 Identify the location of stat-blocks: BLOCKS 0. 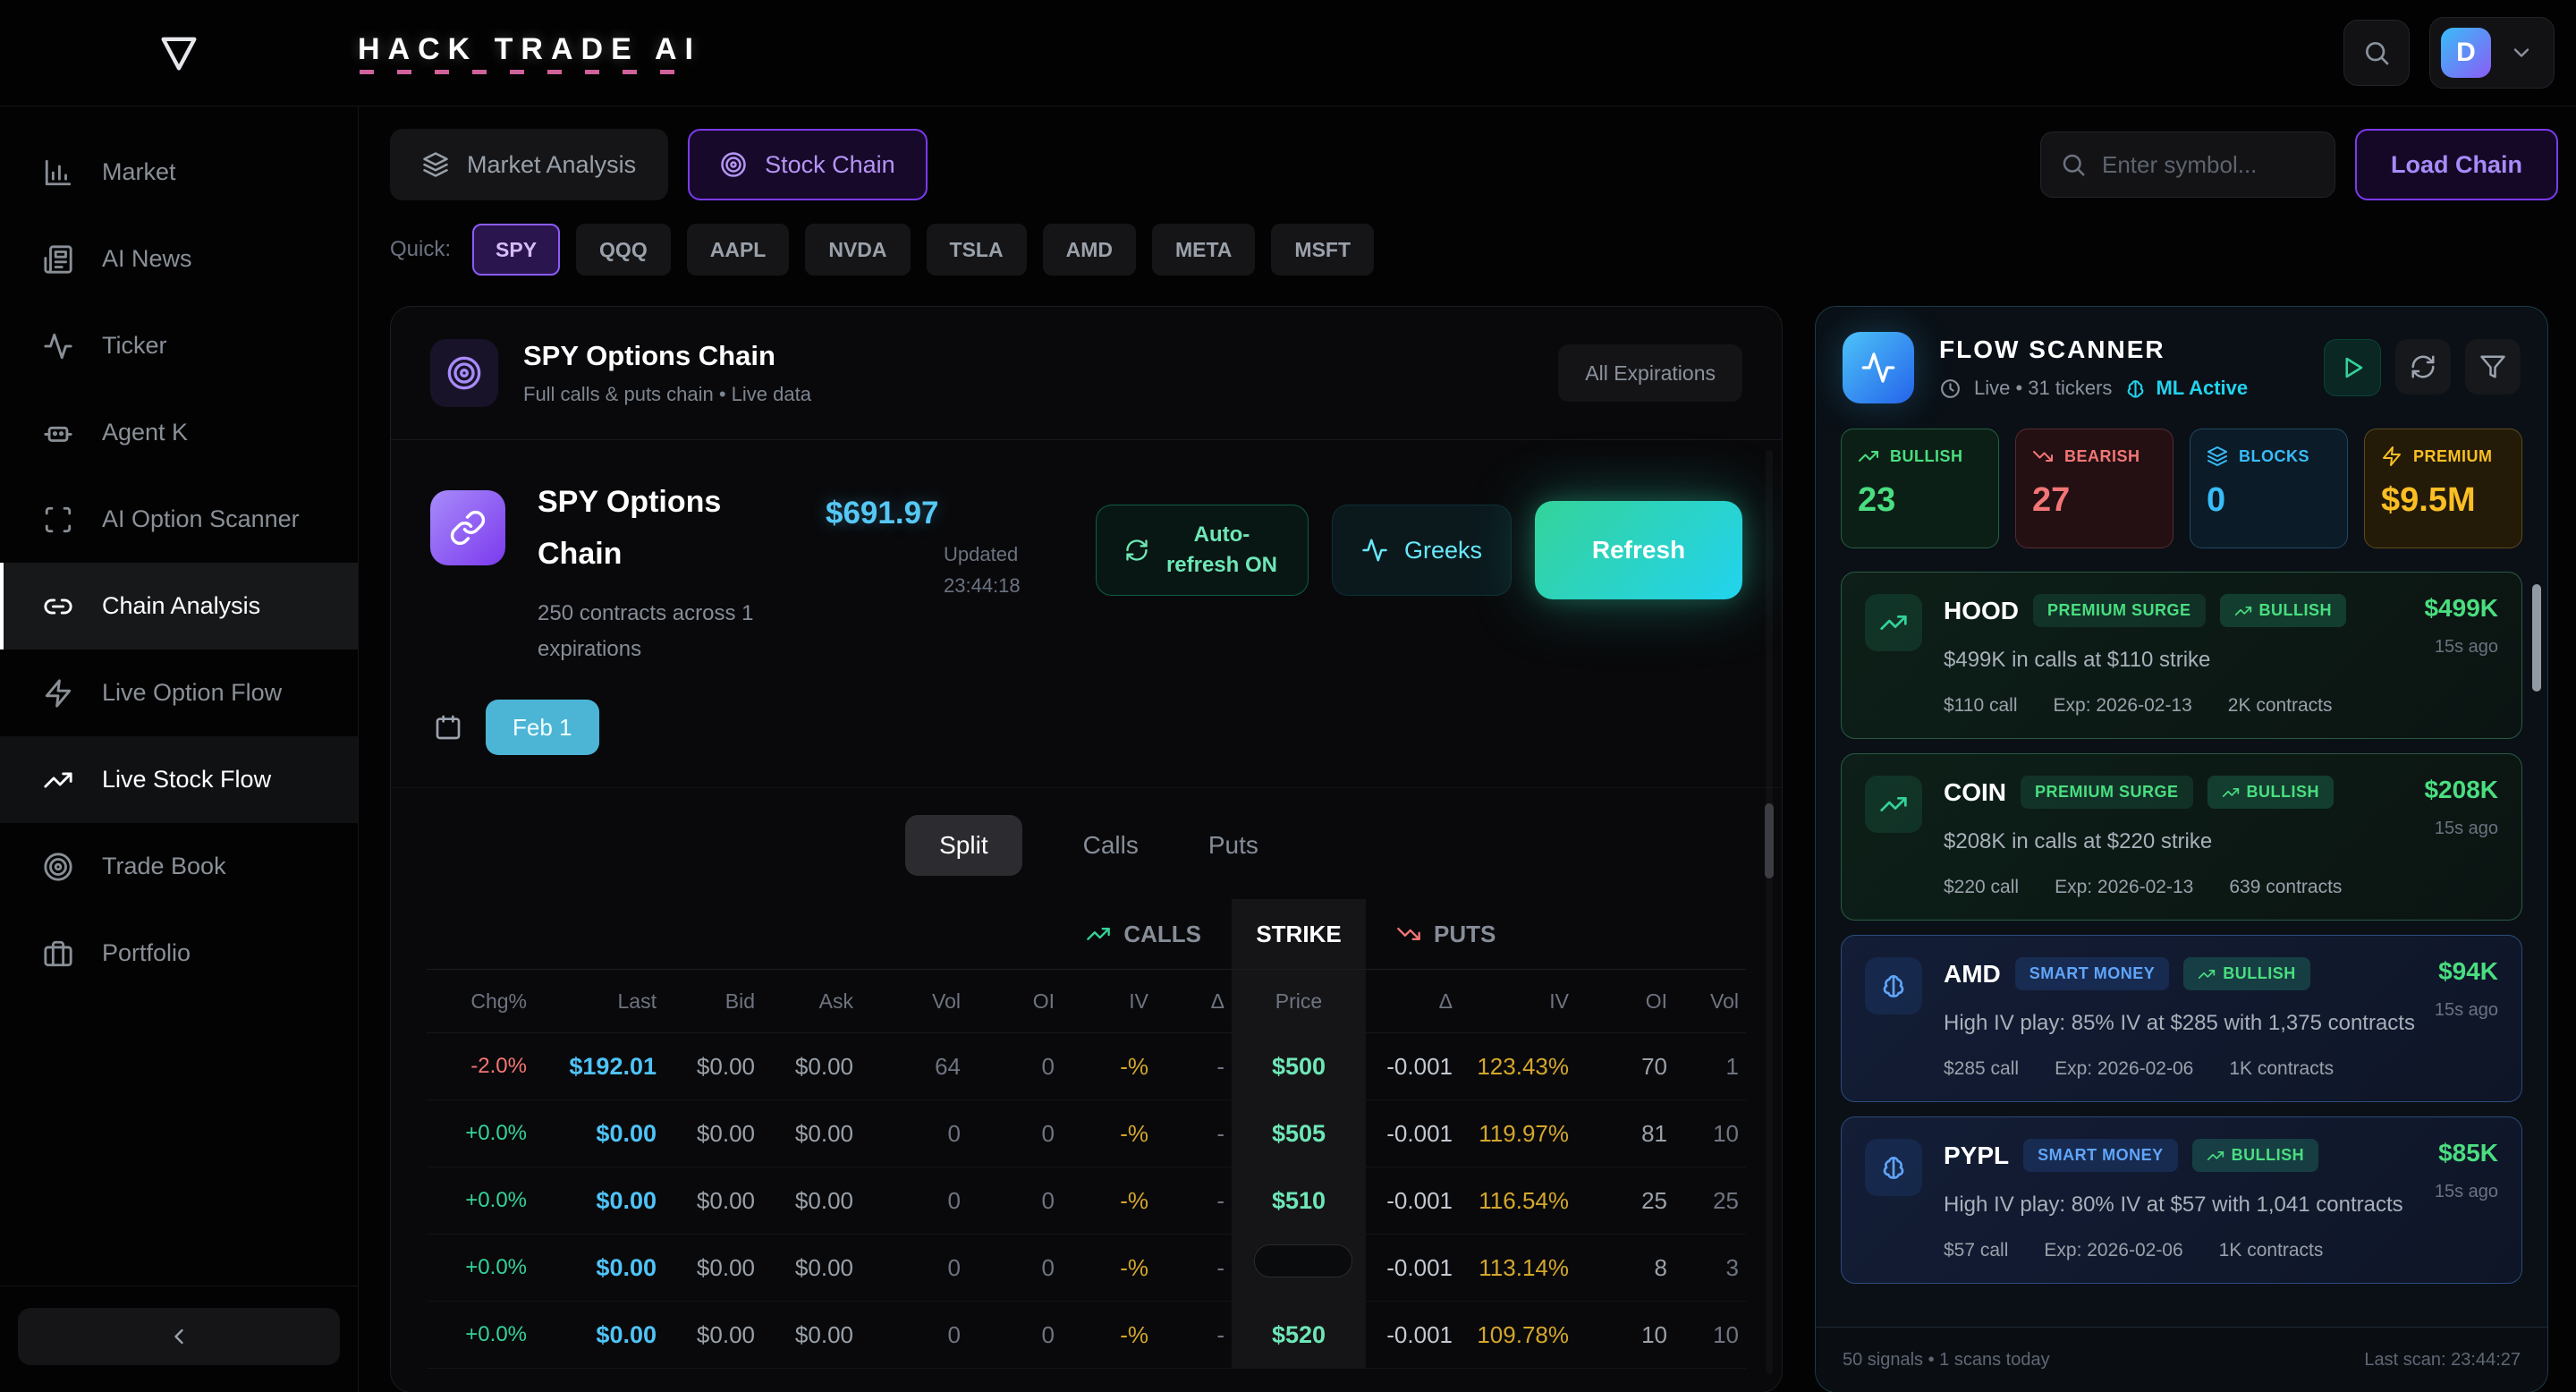
(2269, 488).